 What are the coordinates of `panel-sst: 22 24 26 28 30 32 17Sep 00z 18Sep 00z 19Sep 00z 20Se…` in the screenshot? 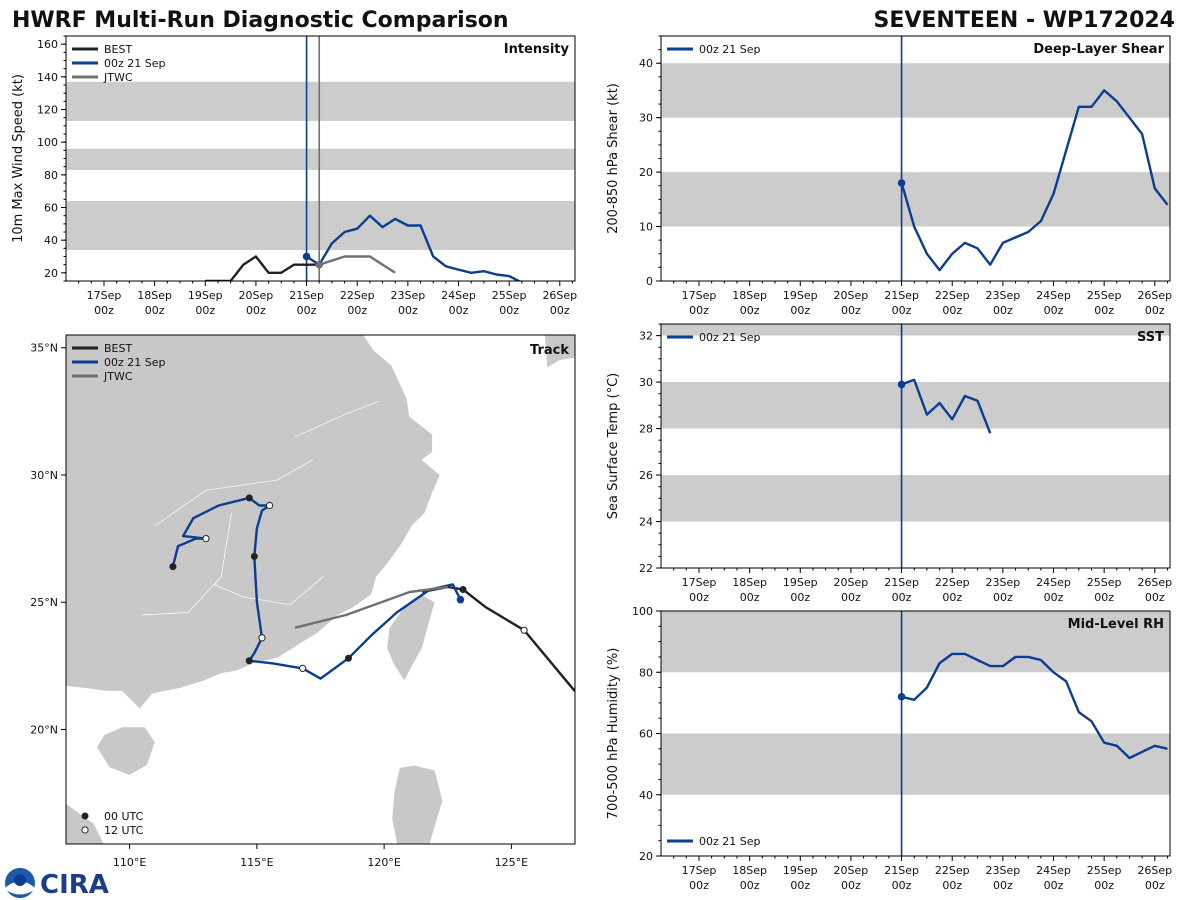 It's located at (889, 463).